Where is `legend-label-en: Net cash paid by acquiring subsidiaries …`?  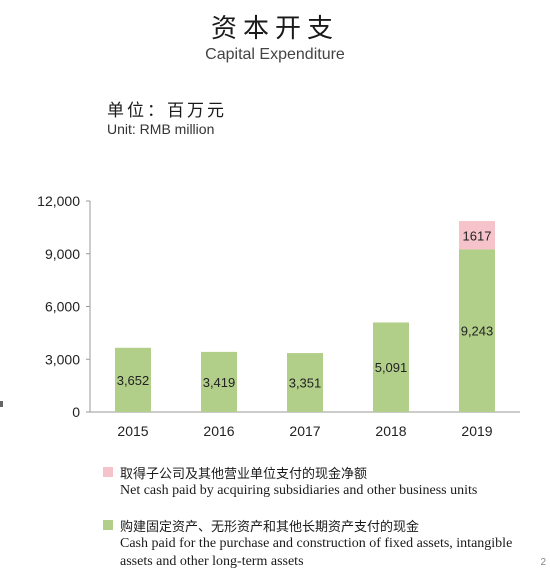
legend-label-en: Net cash paid by acquiring subsidiaries … is located at coordinates (299, 490).